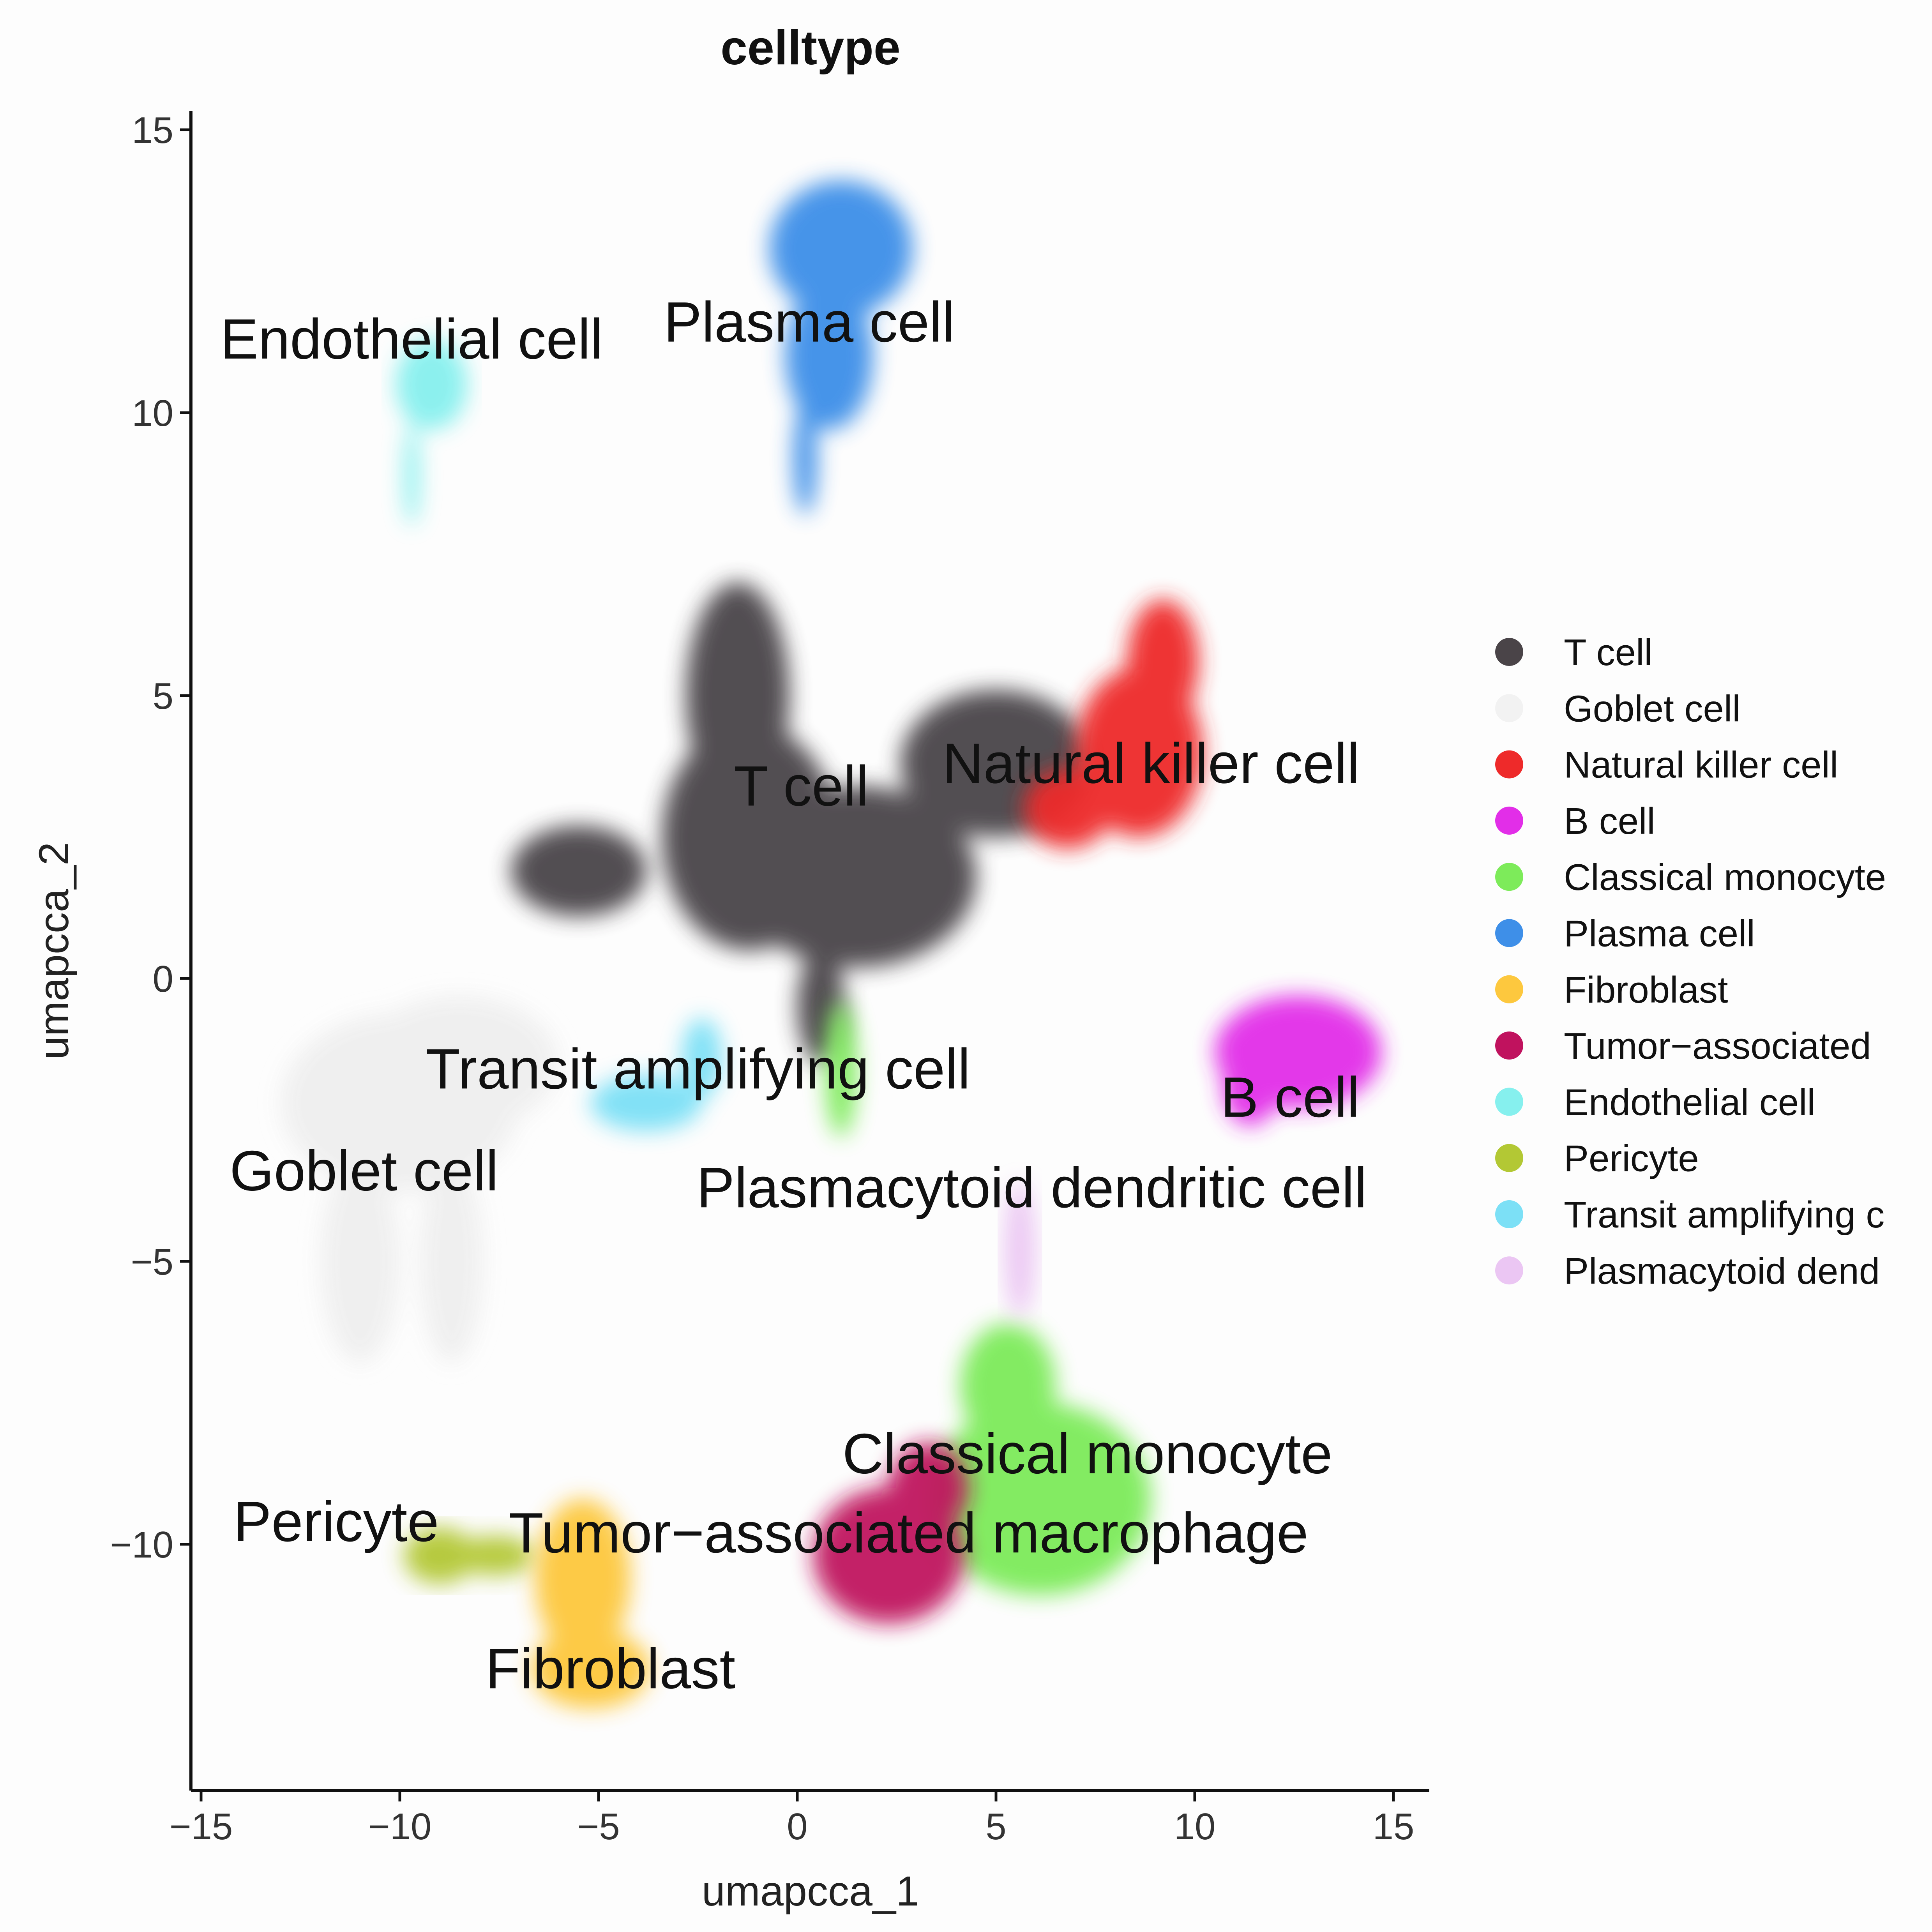 This screenshot has height=1932, width=1932. Describe the element at coordinates (1718, 1046) in the screenshot. I see `legend-label: Tumor−associated` at that location.